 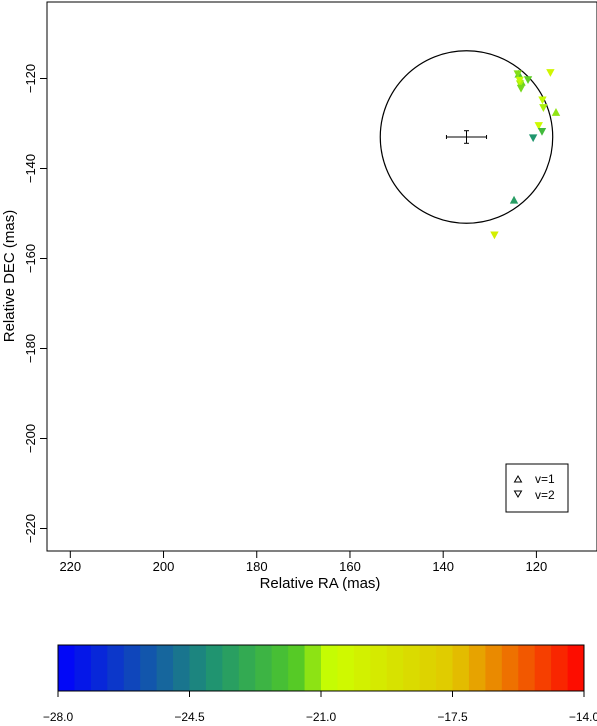 What do you see at coordinates (257, 566) in the screenshot?
I see `x-tick-label: 180` at bounding box center [257, 566].